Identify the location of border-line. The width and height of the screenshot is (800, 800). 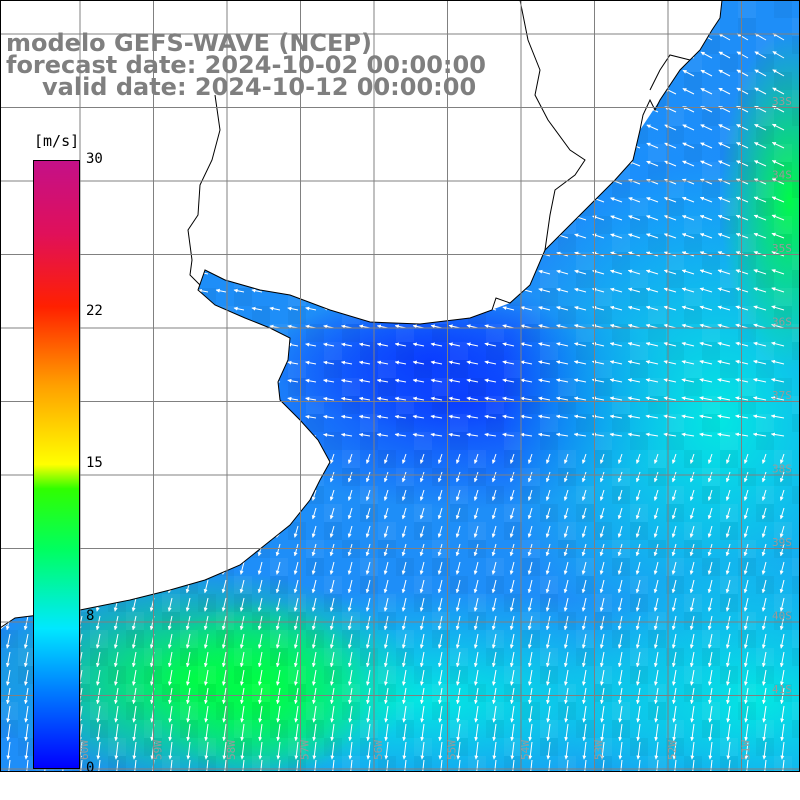
(204, 190).